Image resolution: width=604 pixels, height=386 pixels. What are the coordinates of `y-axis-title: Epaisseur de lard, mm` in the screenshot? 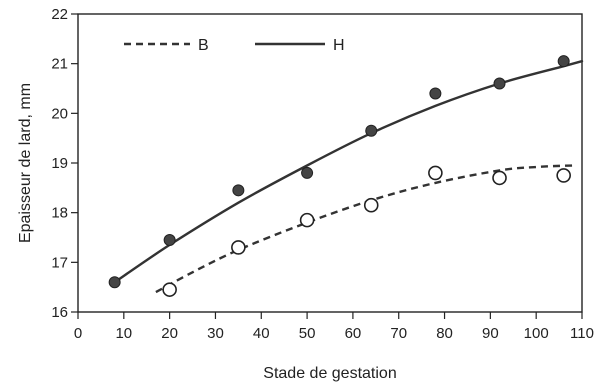 It's located at (25, 163).